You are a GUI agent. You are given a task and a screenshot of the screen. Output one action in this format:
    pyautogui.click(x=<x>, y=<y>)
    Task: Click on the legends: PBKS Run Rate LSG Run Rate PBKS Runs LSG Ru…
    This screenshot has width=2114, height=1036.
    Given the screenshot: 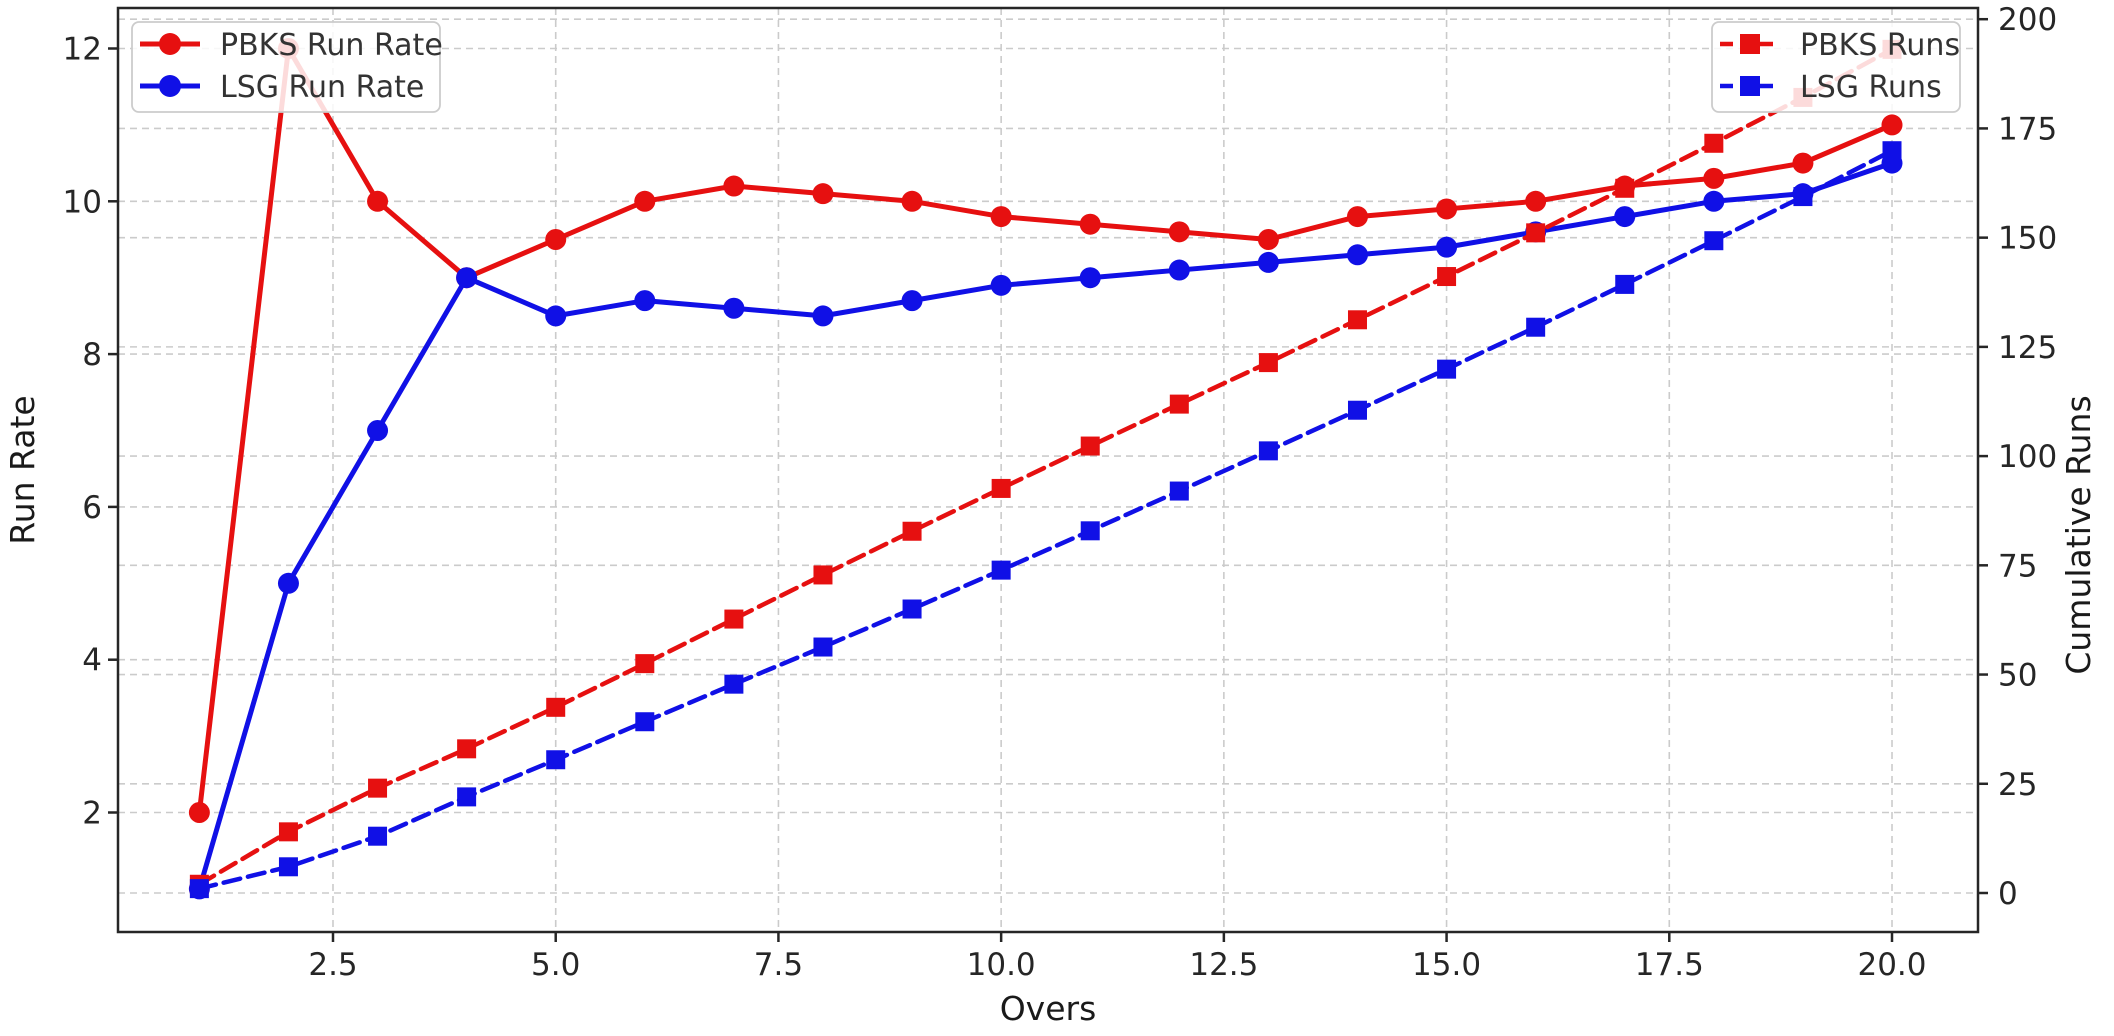 What is the action you would take?
    pyautogui.click(x=1046, y=67)
    